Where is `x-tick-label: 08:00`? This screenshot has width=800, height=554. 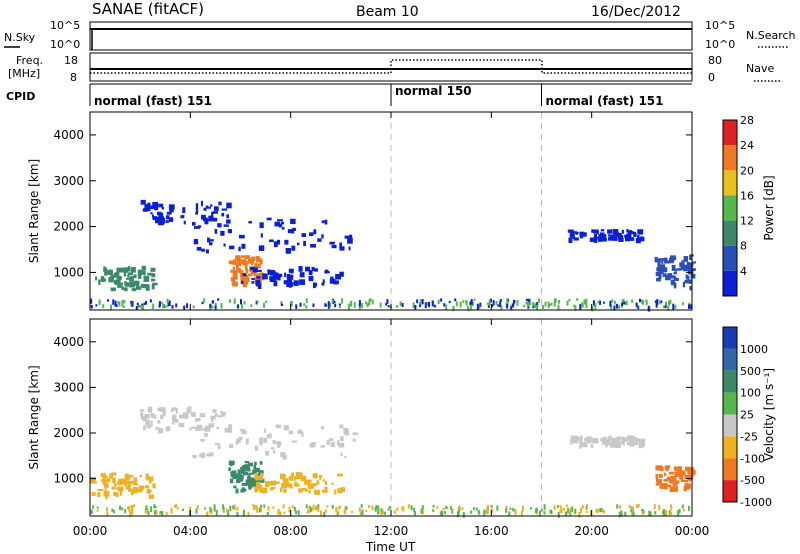 x-tick-label: 08:00 is located at coordinates (290, 531).